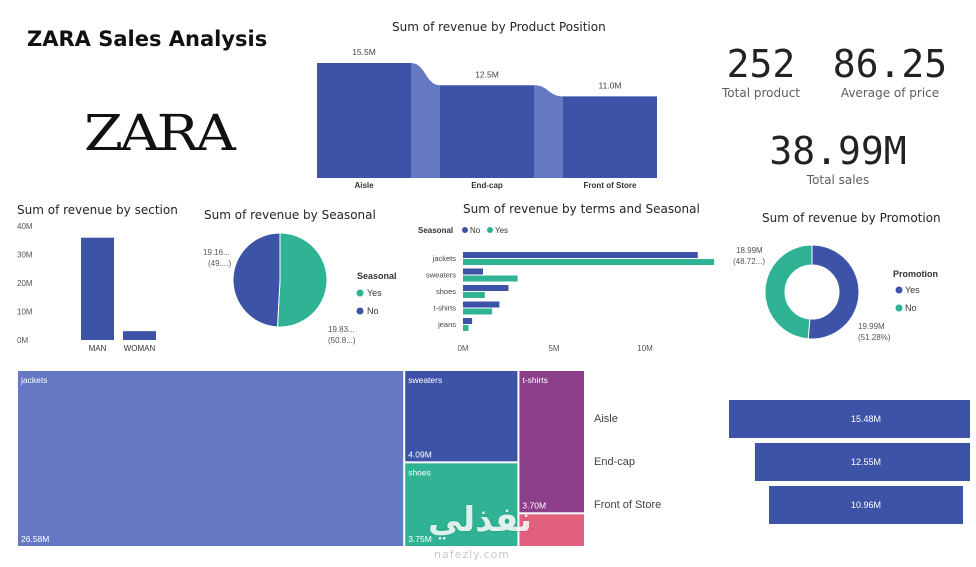 This screenshot has height=567, width=976. I want to click on treemap-label: shoes, so click(419, 472).